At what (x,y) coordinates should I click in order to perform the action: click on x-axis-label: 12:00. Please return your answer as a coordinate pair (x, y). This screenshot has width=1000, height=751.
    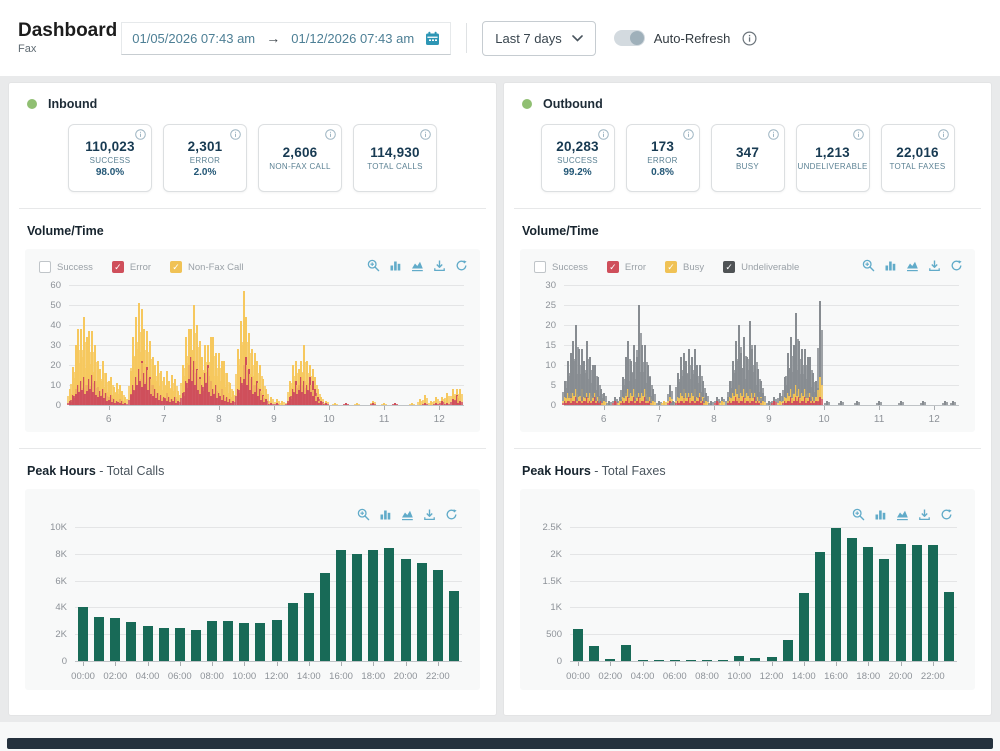
    Looking at the image, I should click on (276, 676).